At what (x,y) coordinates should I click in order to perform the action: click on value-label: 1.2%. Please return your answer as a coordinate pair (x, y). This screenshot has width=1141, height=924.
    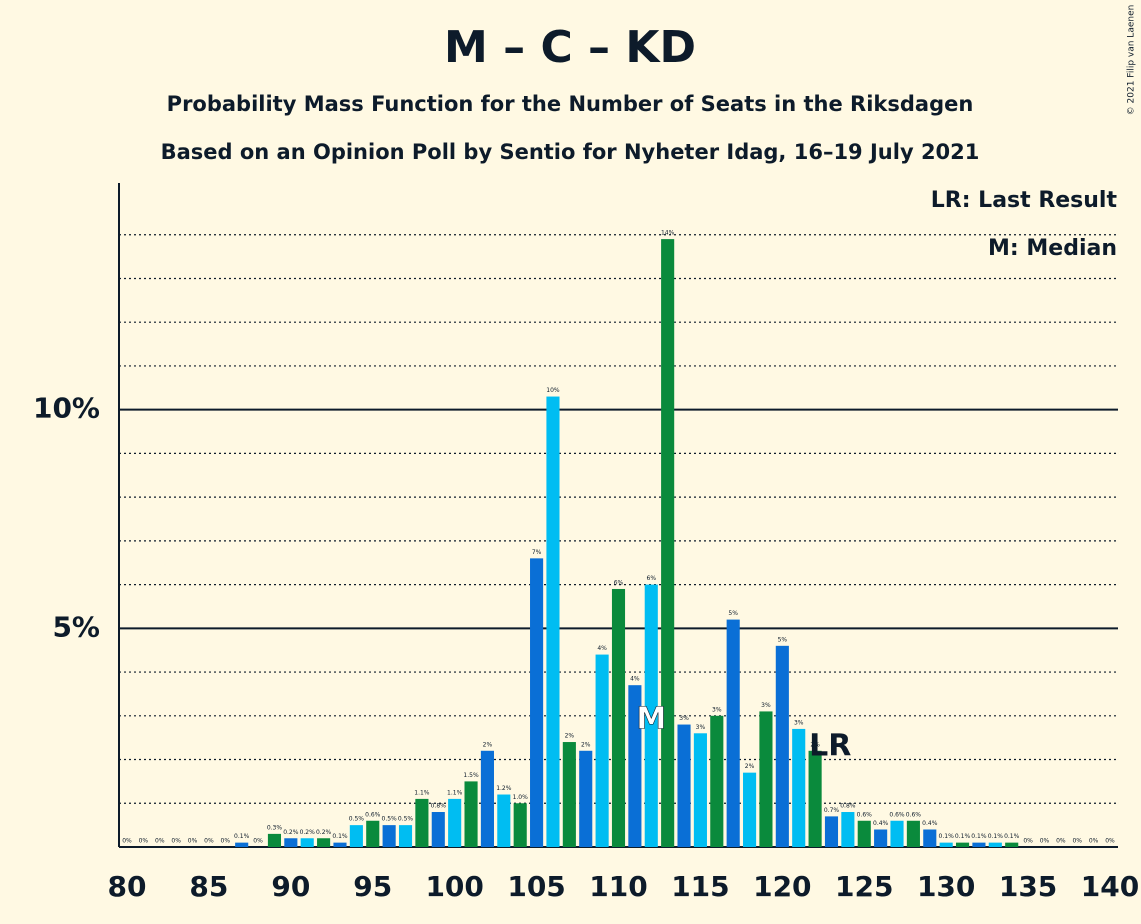
    Looking at the image, I should click on (504, 788).